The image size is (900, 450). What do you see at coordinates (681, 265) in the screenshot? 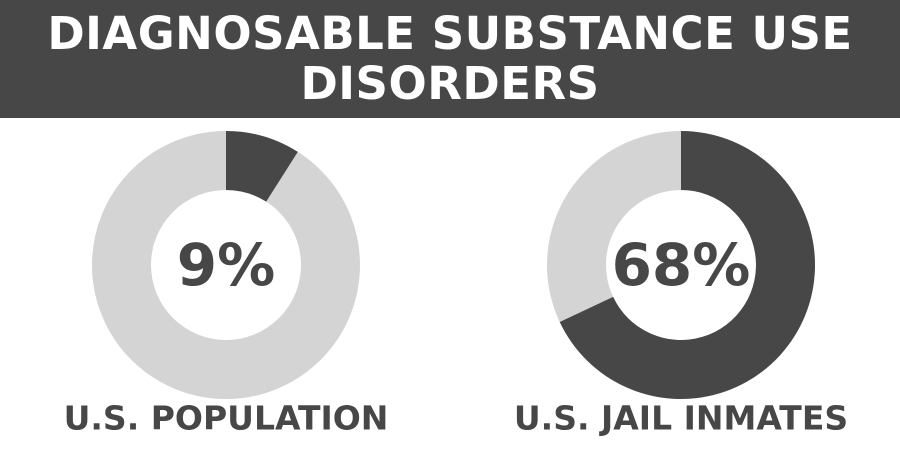
I see `center-label: 68%` at bounding box center [681, 265].